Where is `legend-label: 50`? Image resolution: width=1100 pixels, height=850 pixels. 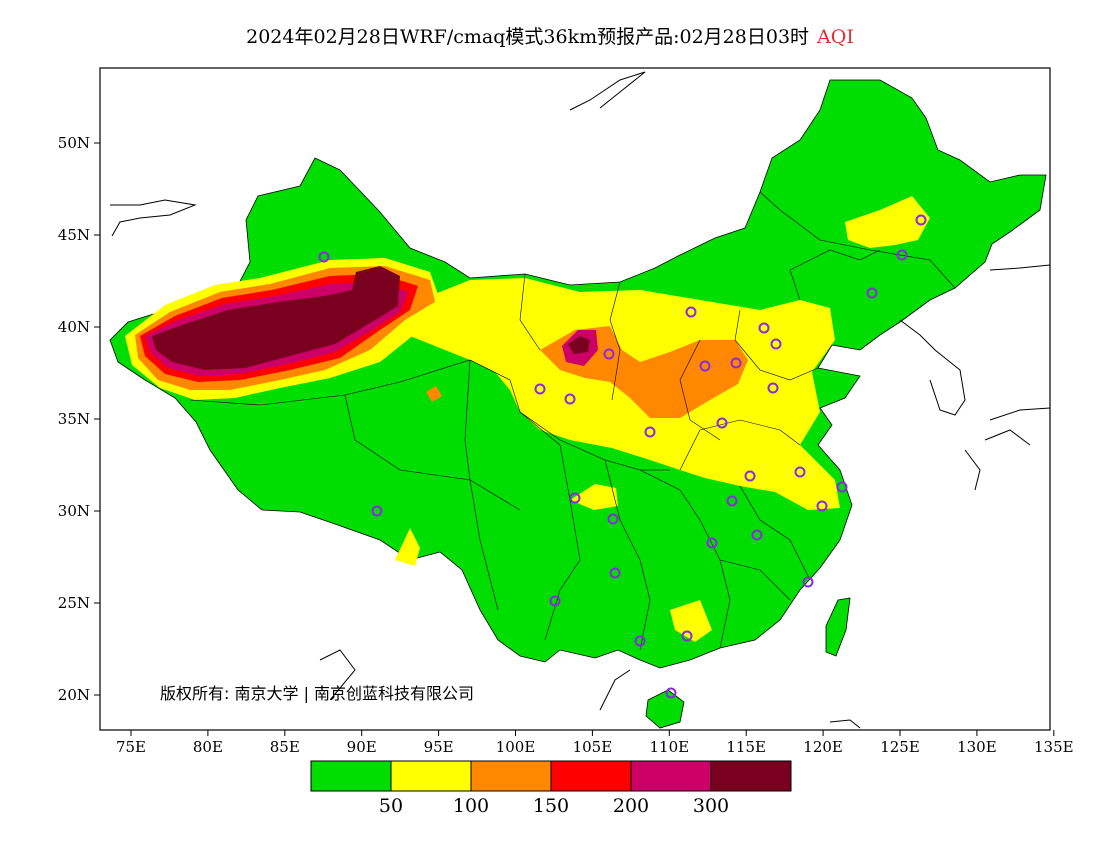 legend-label: 50 is located at coordinates (391, 806).